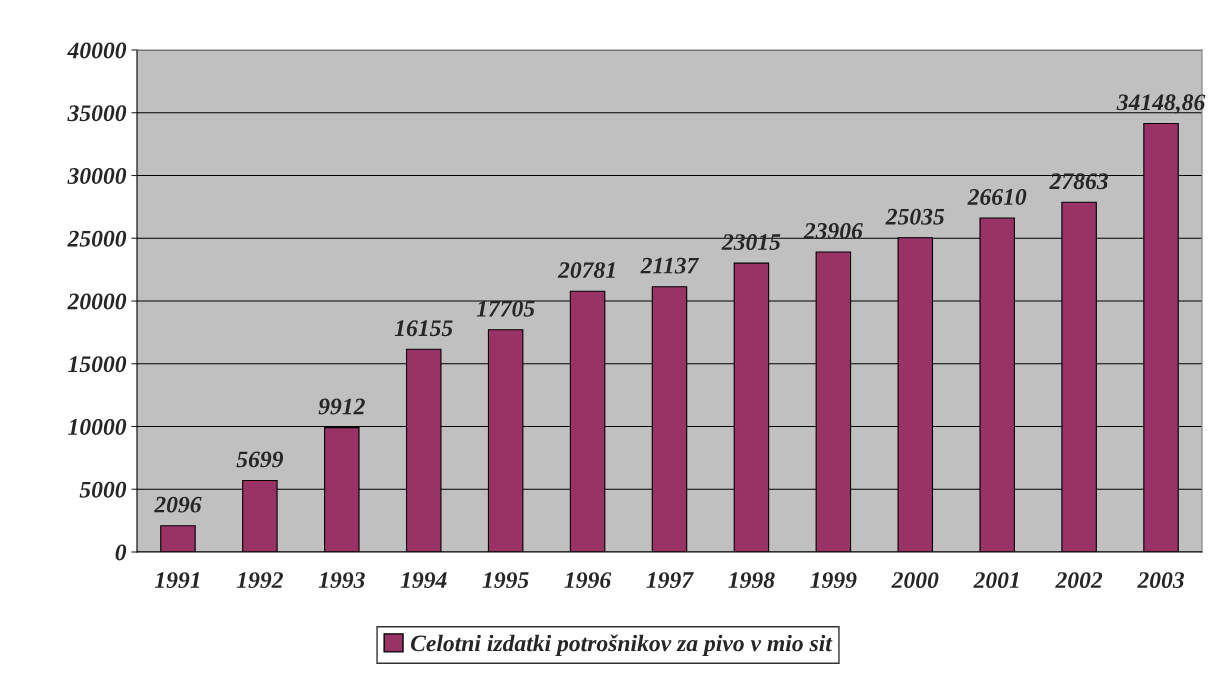 The width and height of the screenshot is (1216, 675). What do you see at coordinates (1078, 181) in the screenshot?
I see `data-label: 27863` at bounding box center [1078, 181].